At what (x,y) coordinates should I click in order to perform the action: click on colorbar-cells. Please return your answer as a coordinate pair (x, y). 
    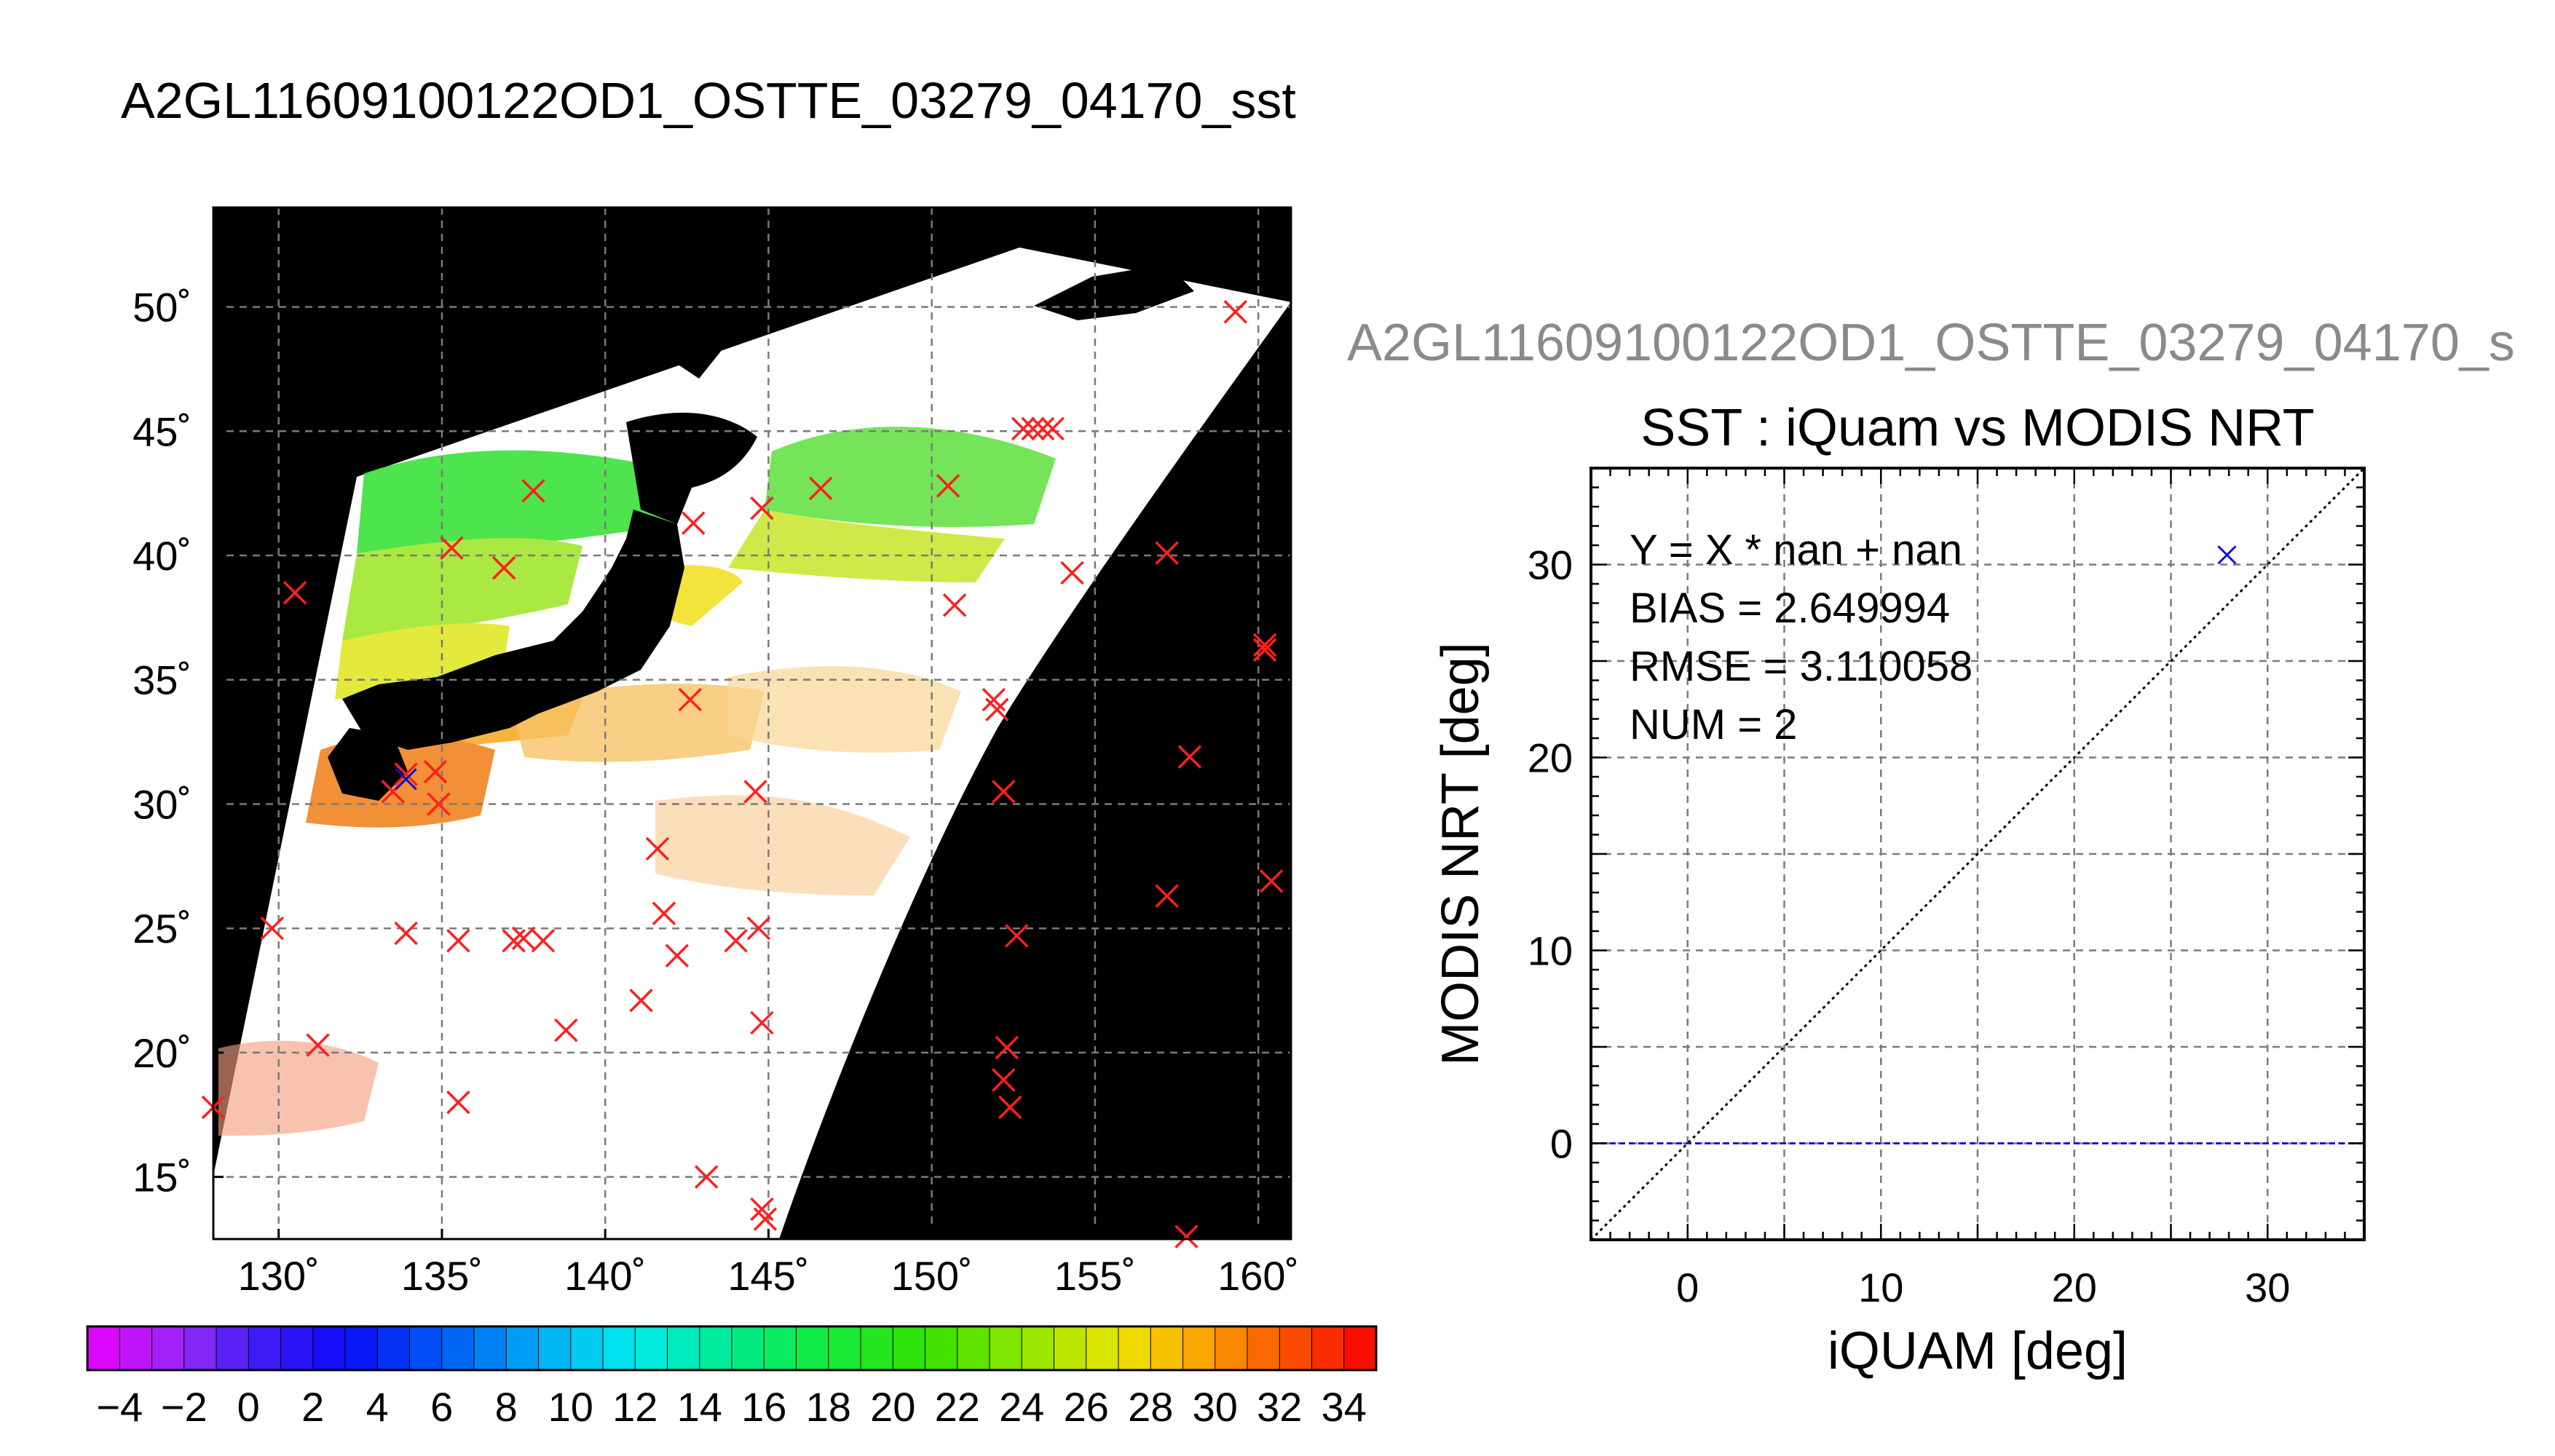
    Looking at the image, I should click on (732, 1348).